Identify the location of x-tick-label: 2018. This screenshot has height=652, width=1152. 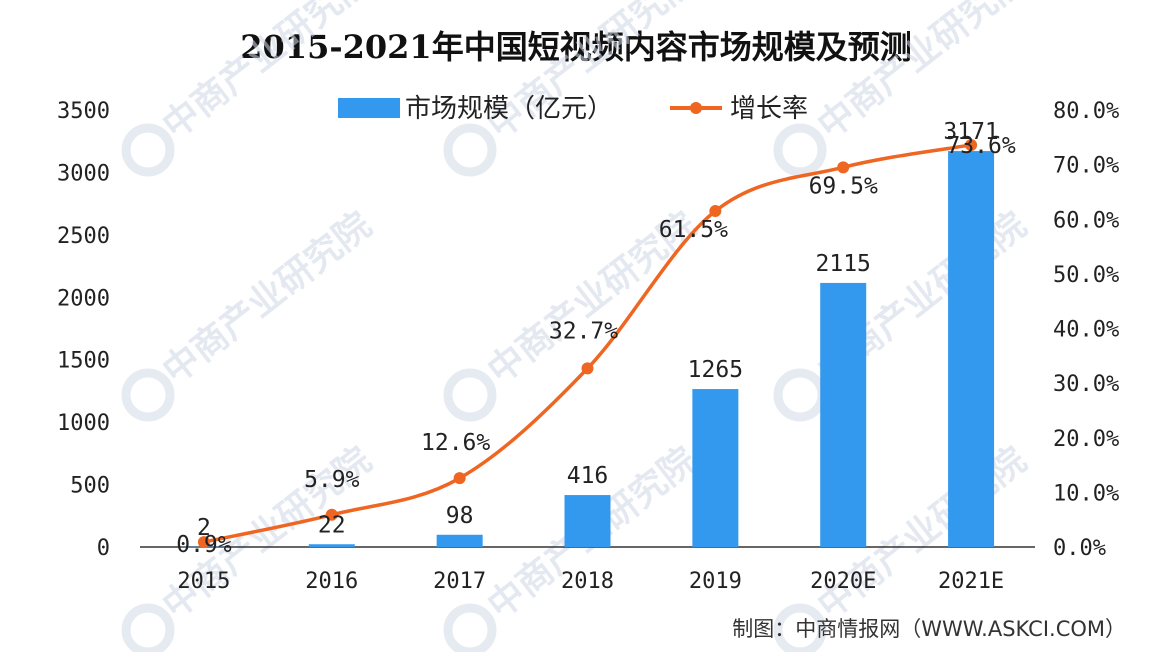
(587, 581).